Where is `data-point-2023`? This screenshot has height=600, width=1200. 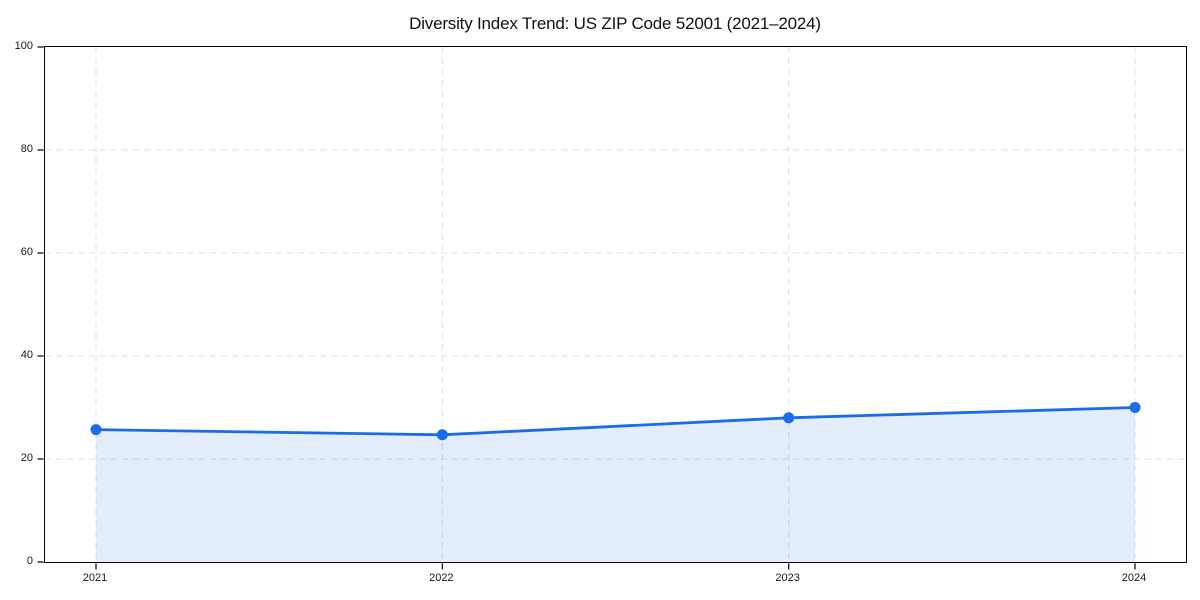
data-point-2023 is located at coordinates (789, 418).